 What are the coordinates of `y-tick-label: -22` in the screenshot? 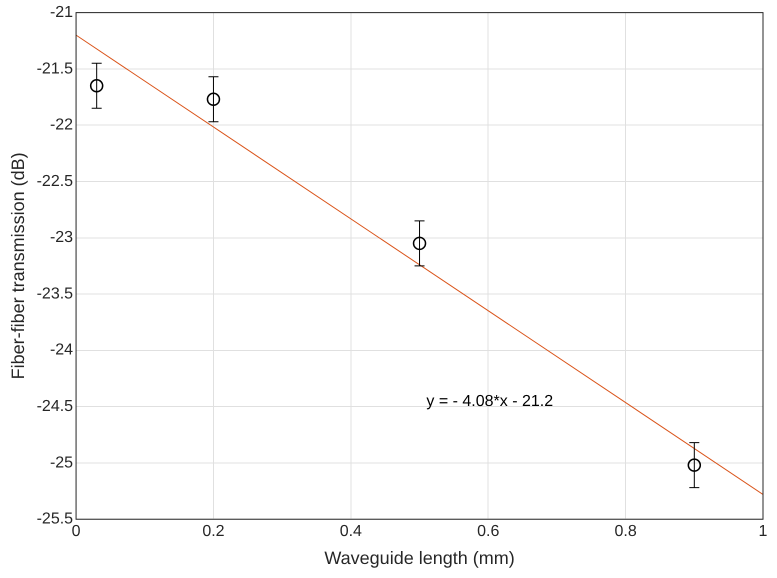 It's located at (62, 125).